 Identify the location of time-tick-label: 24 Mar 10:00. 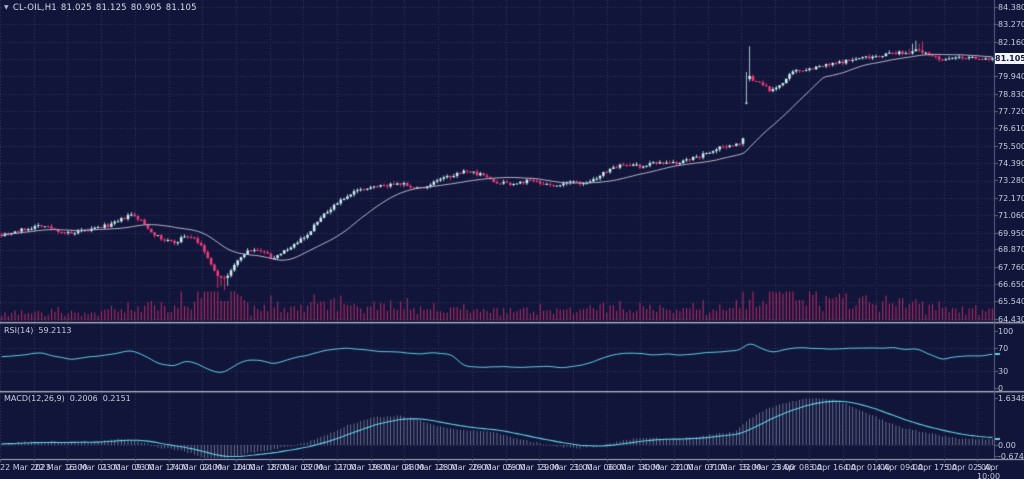
(229, 467).